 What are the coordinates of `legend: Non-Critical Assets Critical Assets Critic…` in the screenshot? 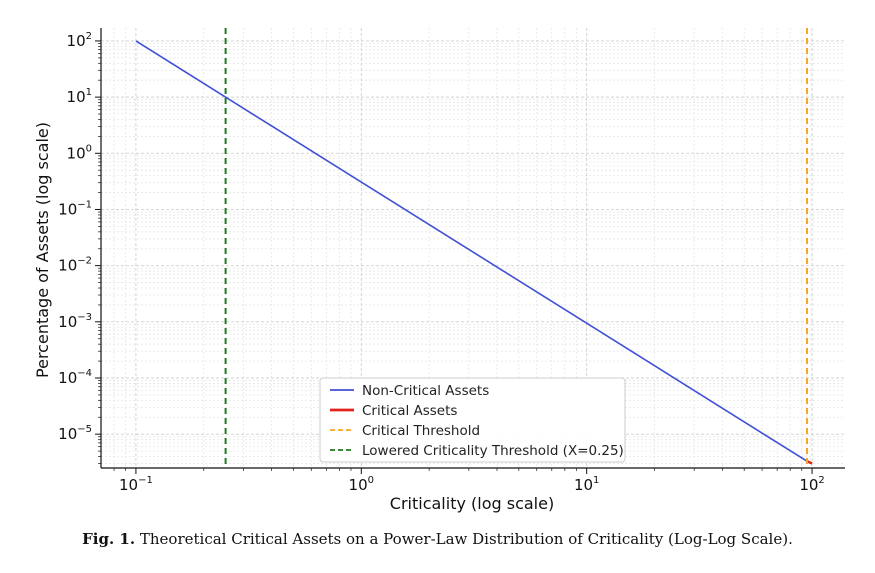 It's located at (472, 420).